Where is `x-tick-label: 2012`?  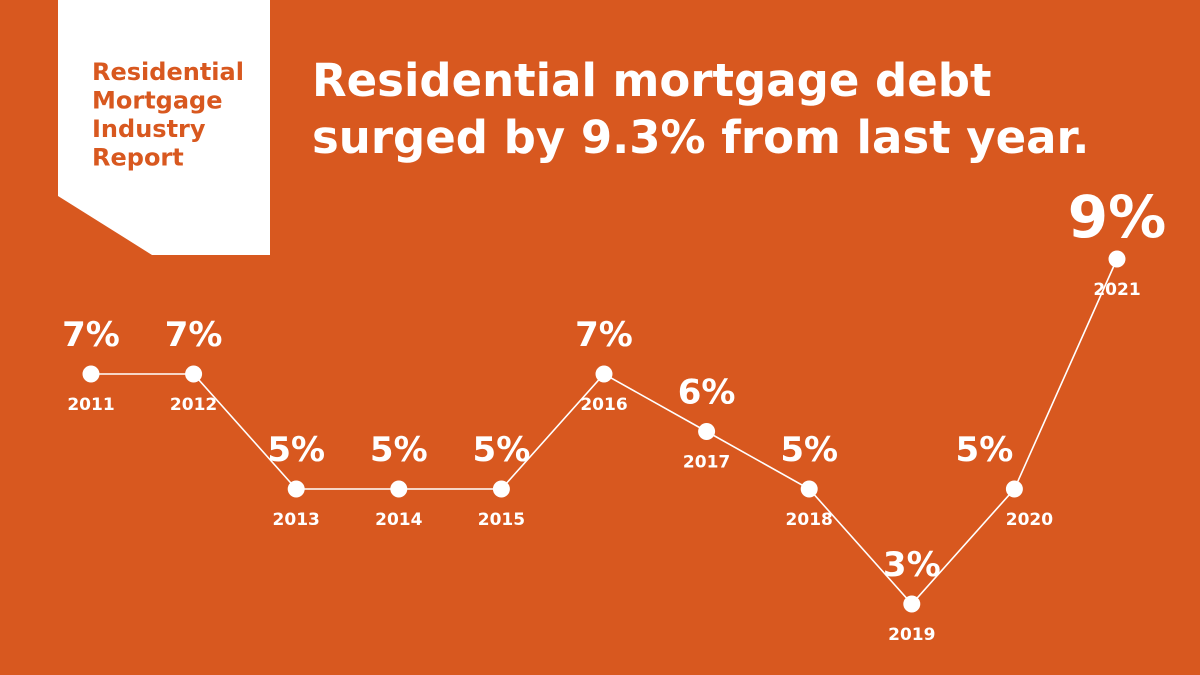 x-tick-label: 2012 is located at coordinates (193, 405).